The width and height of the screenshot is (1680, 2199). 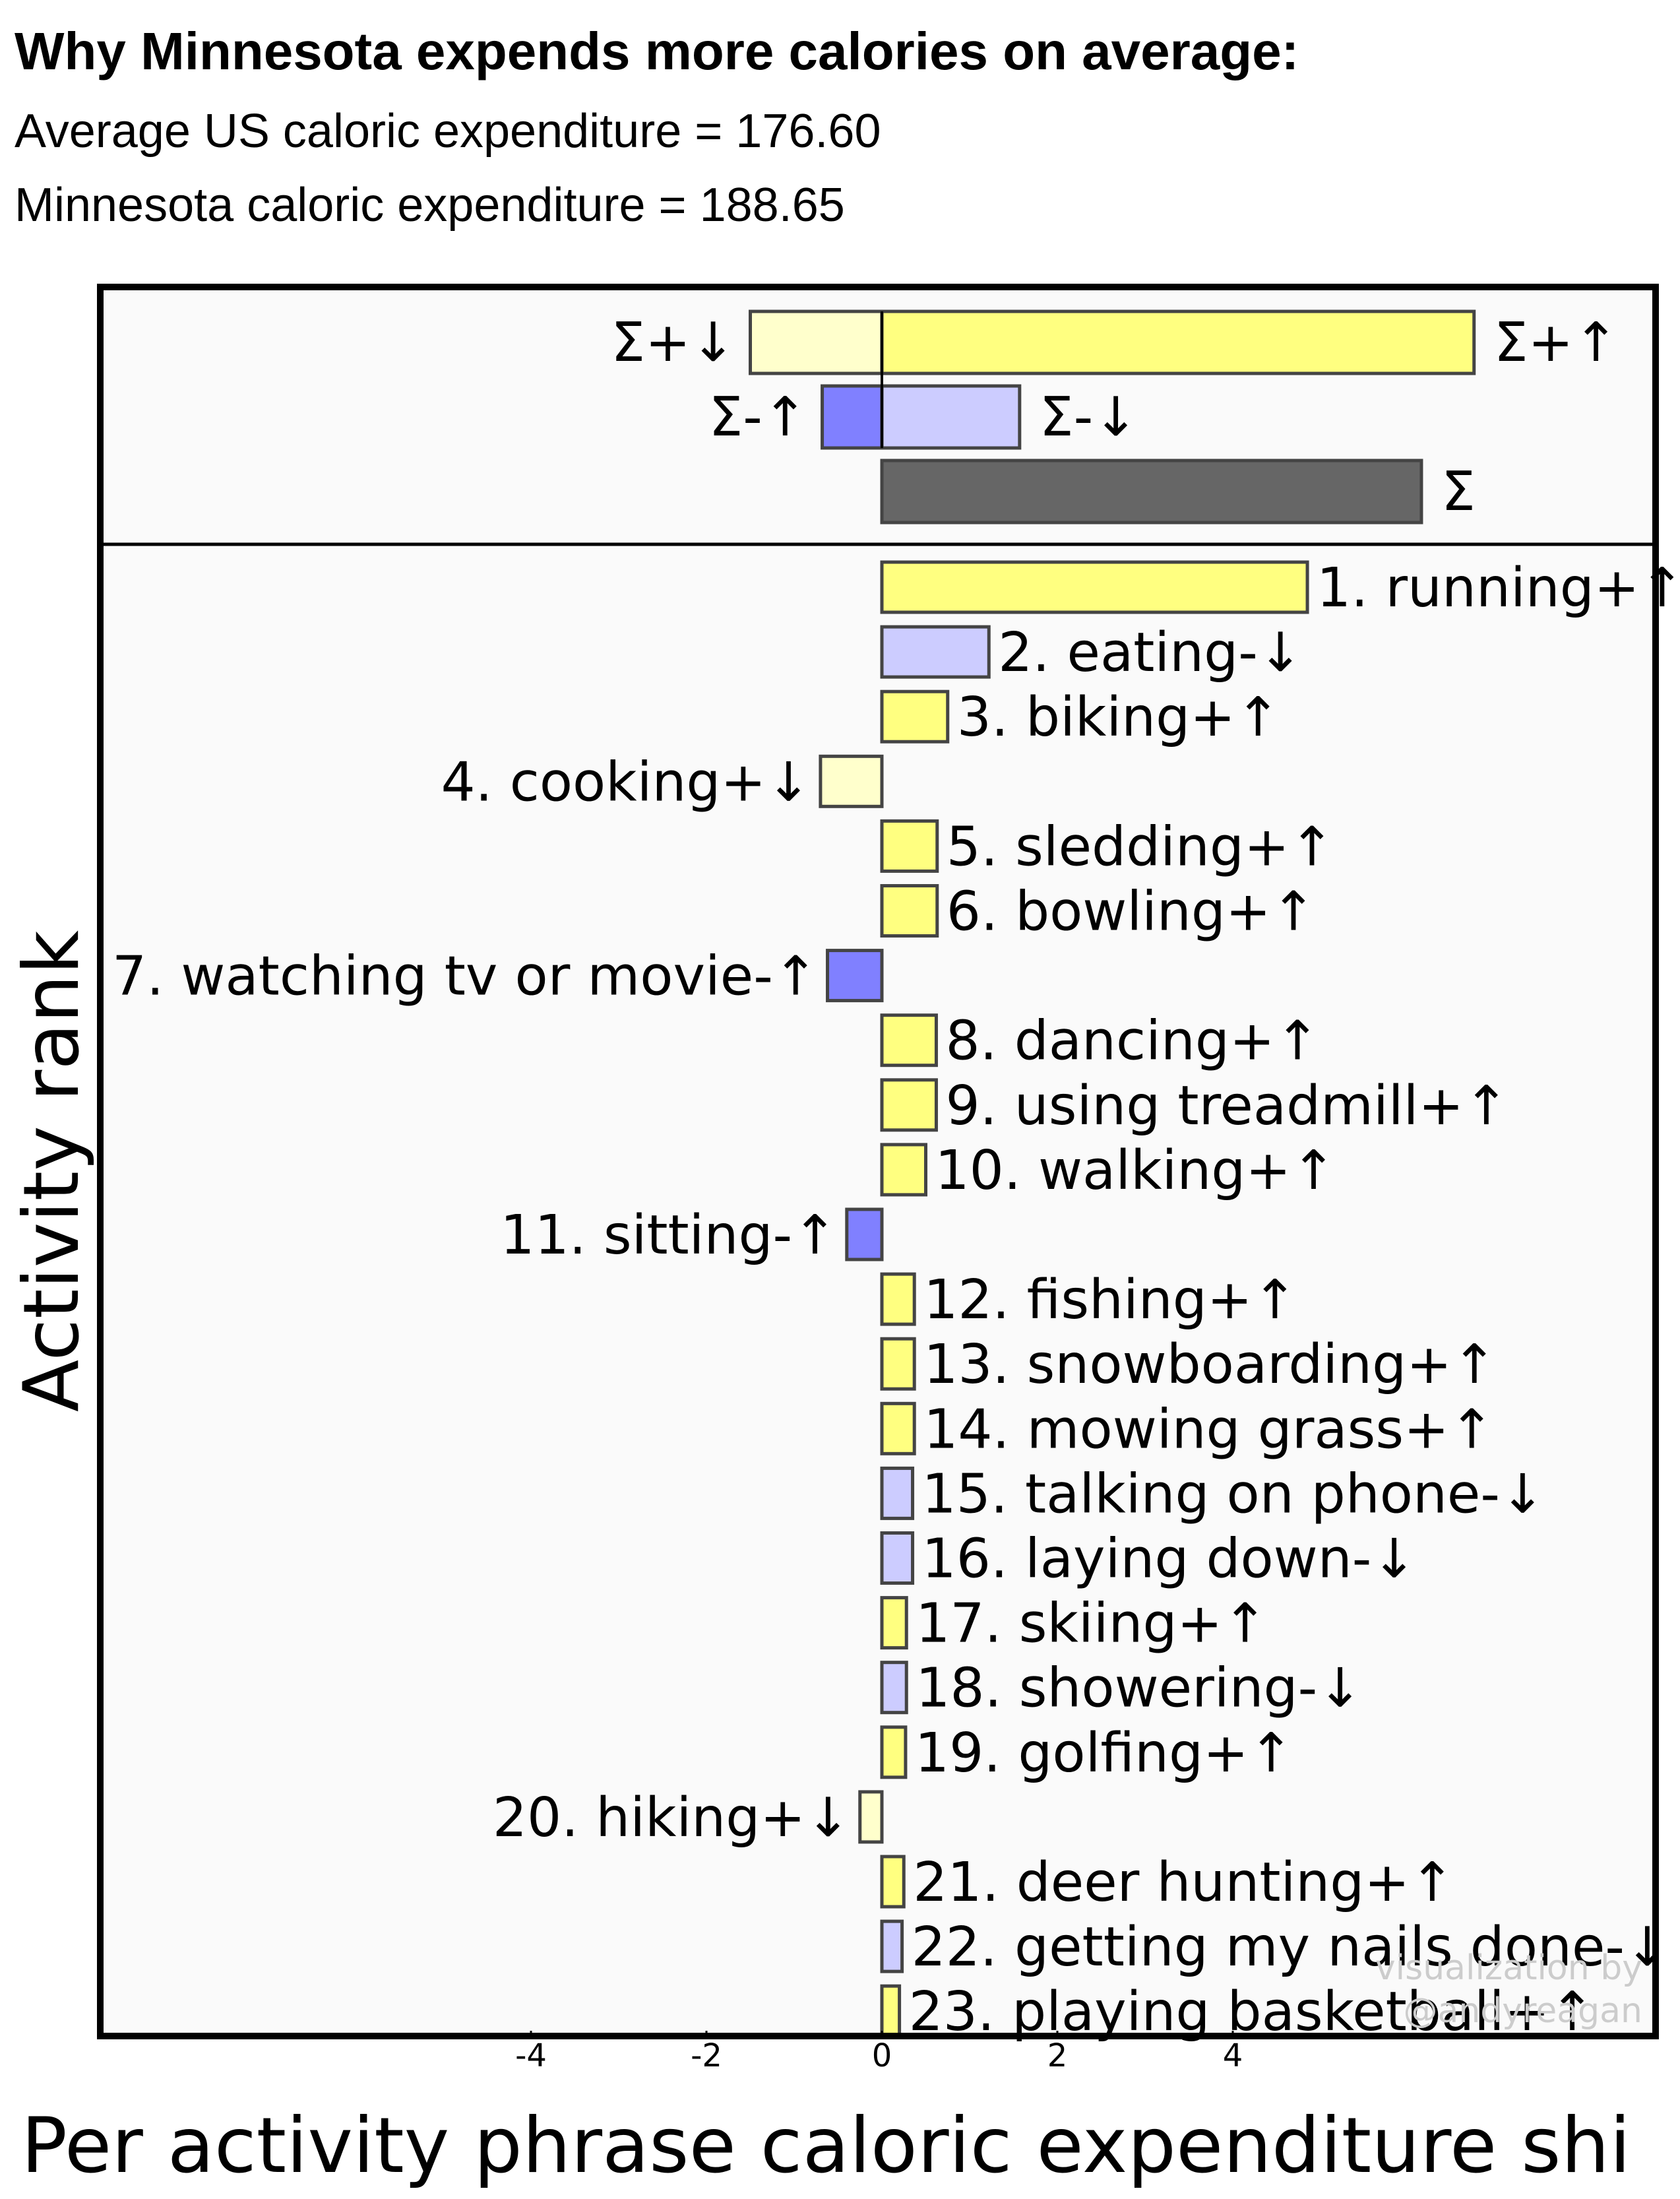 I want to click on label-walking: 10. walking+↑, so click(x=1135, y=1170).